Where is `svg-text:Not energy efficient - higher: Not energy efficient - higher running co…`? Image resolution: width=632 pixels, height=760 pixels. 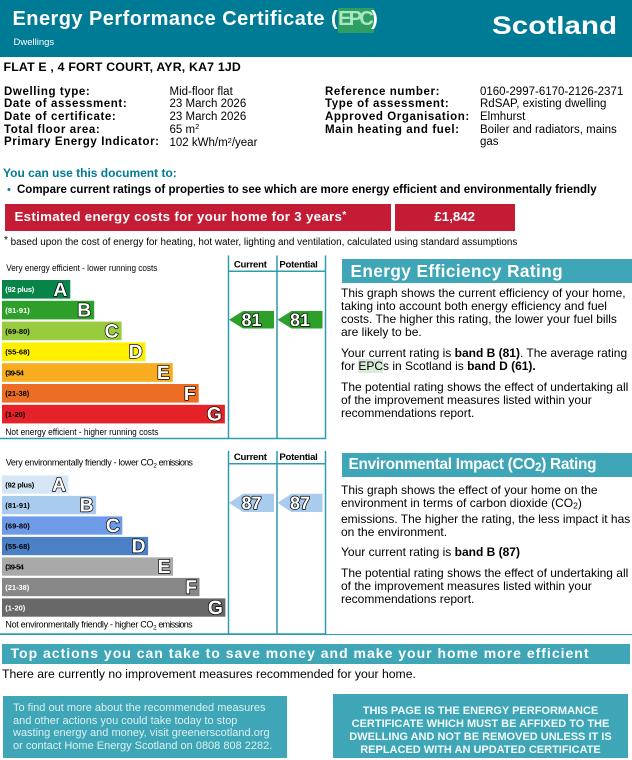 svg-text:Not energy efficient - higher: Not energy efficient - higher running co… is located at coordinates (81, 432).